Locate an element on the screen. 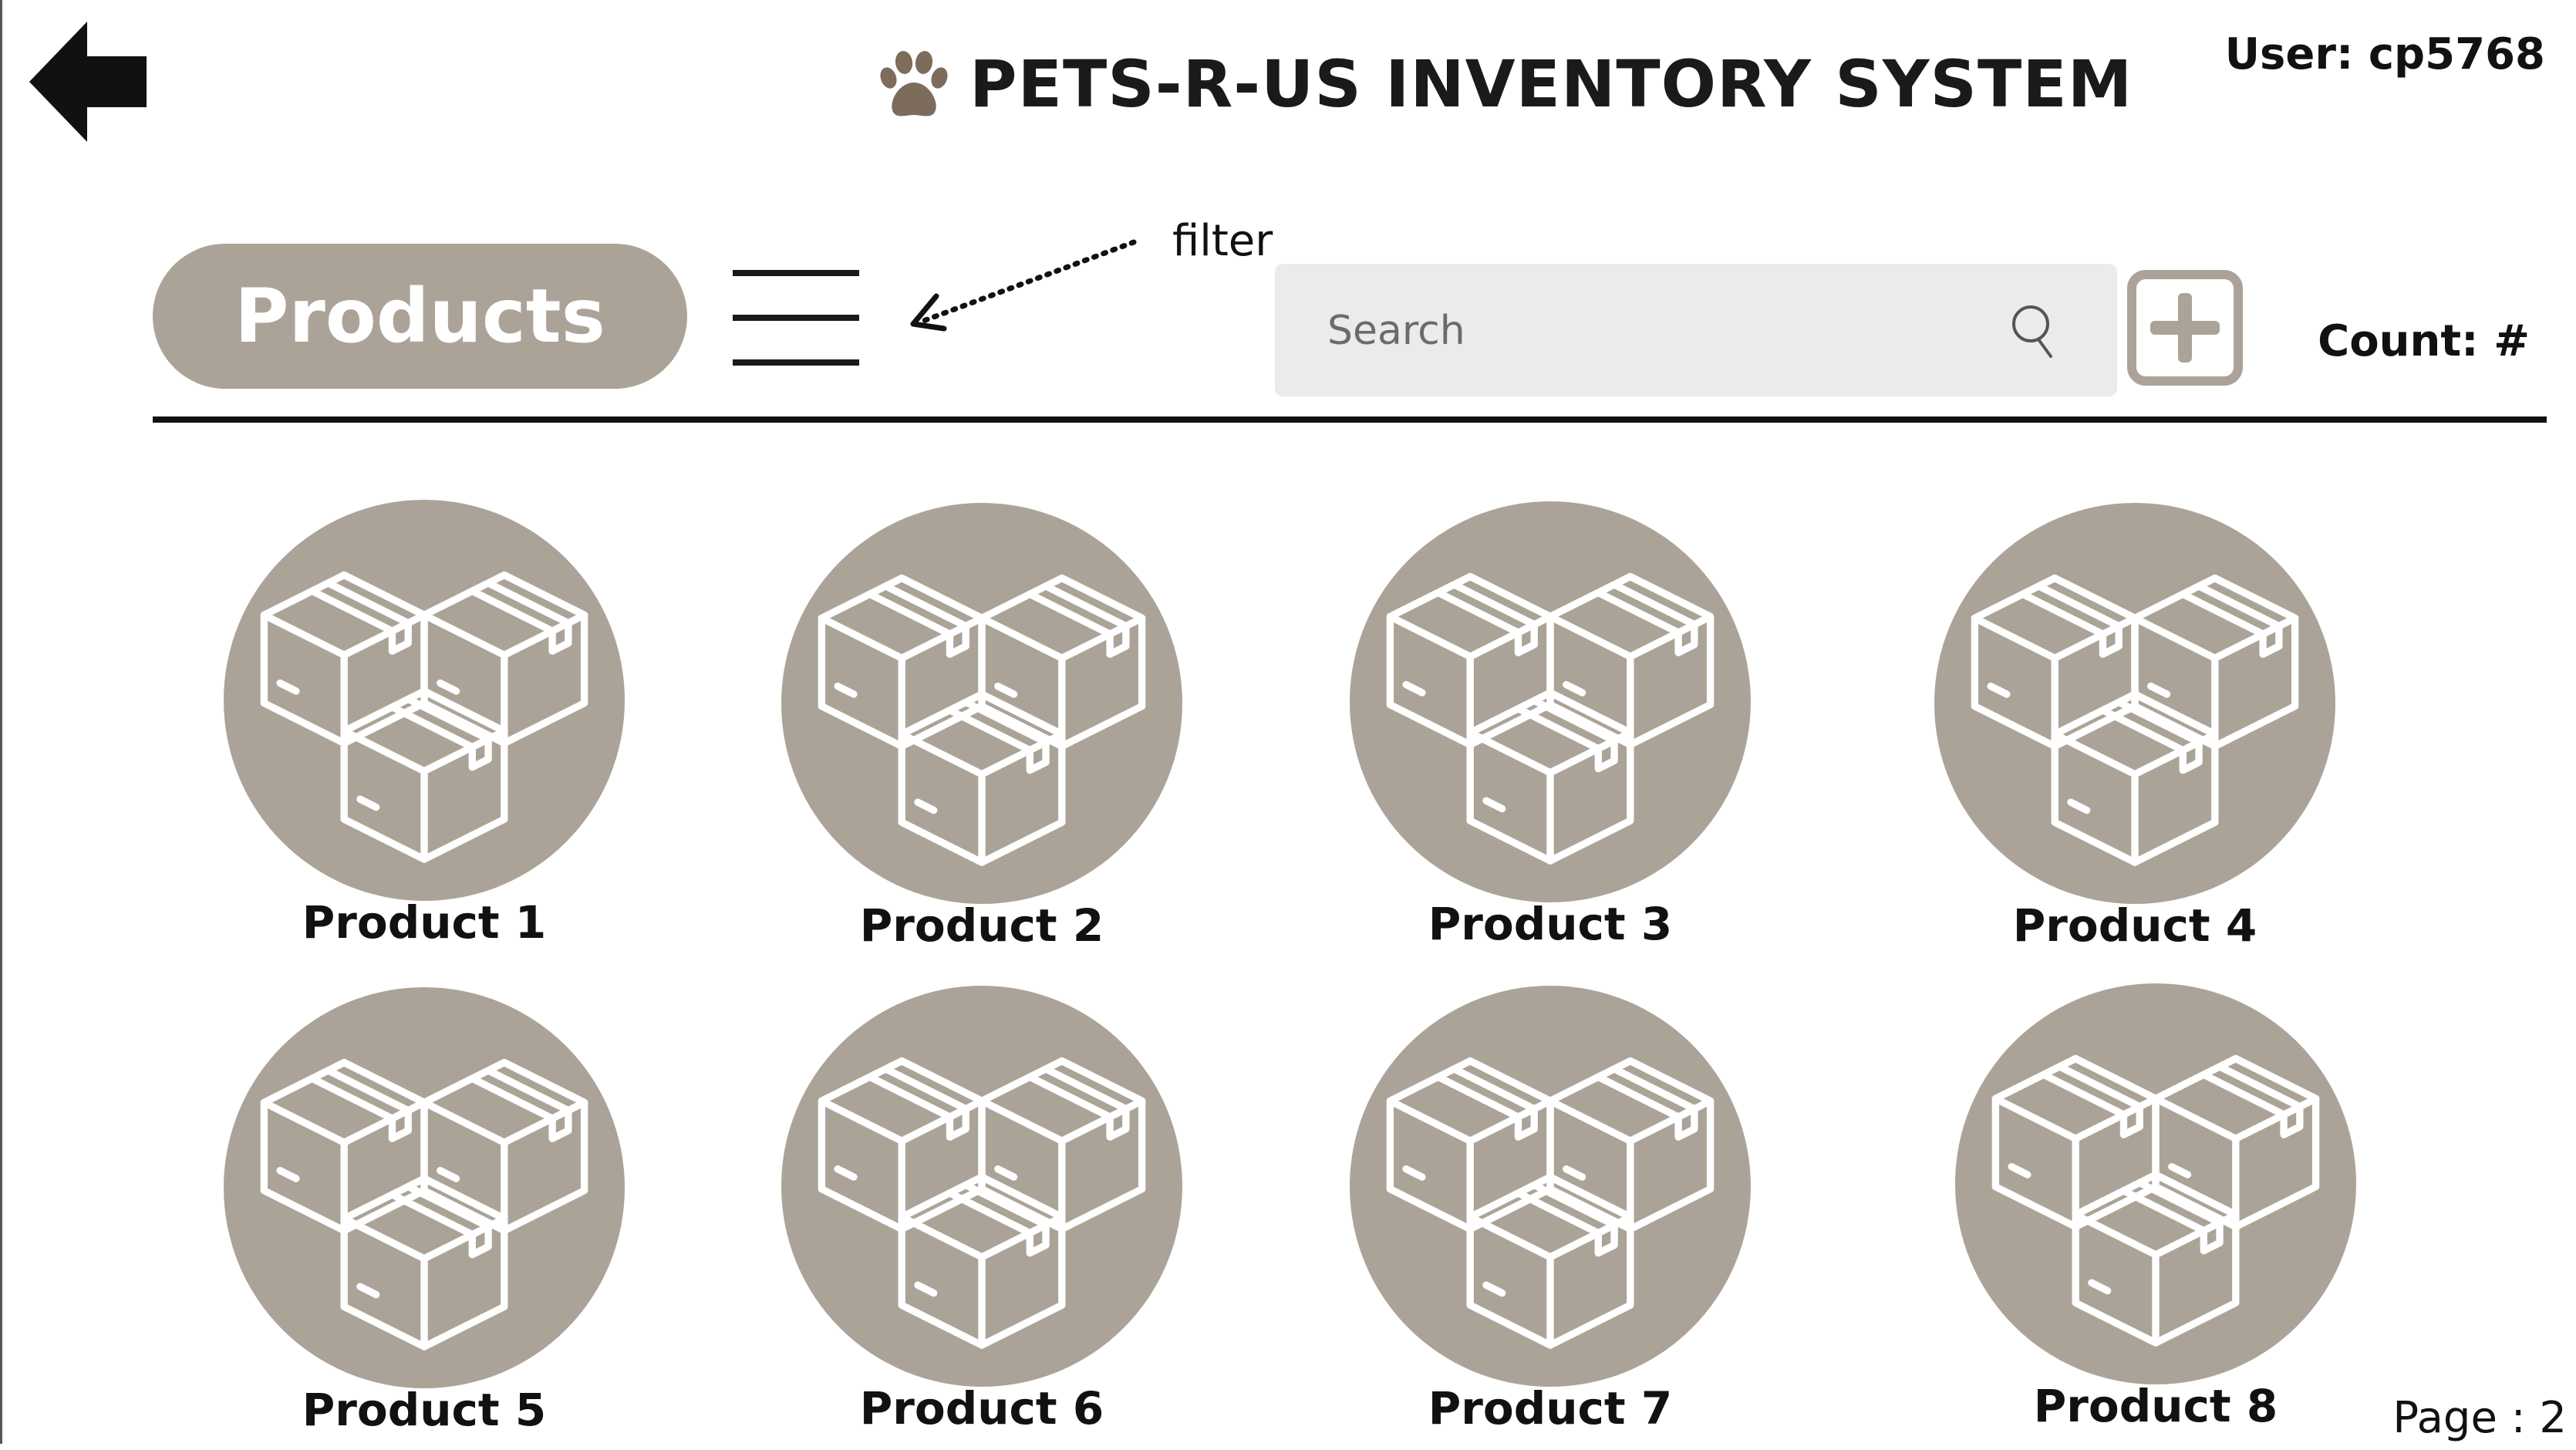 The image size is (2576, 1450). product-name: Product 7 is located at coordinates (1550, 1408).